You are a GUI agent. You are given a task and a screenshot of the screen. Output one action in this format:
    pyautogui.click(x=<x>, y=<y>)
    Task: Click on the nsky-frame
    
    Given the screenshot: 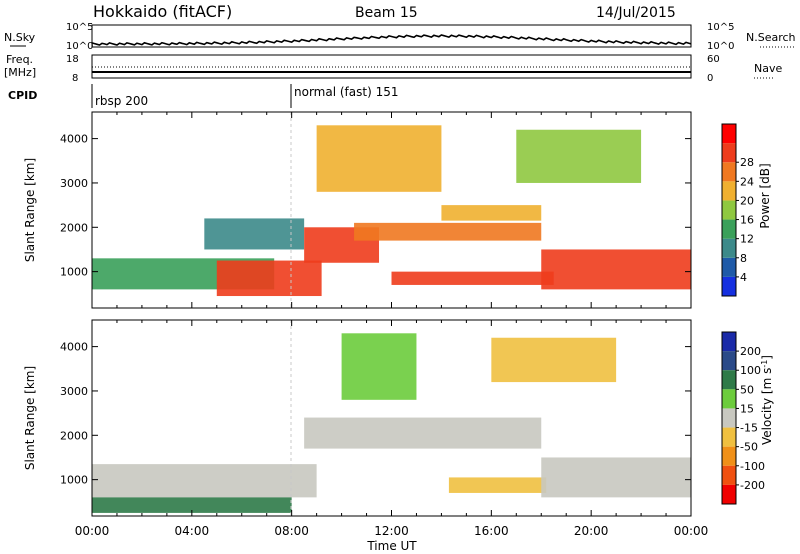 What is the action you would take?
    pyautogui.click(x=391, y=36)
    